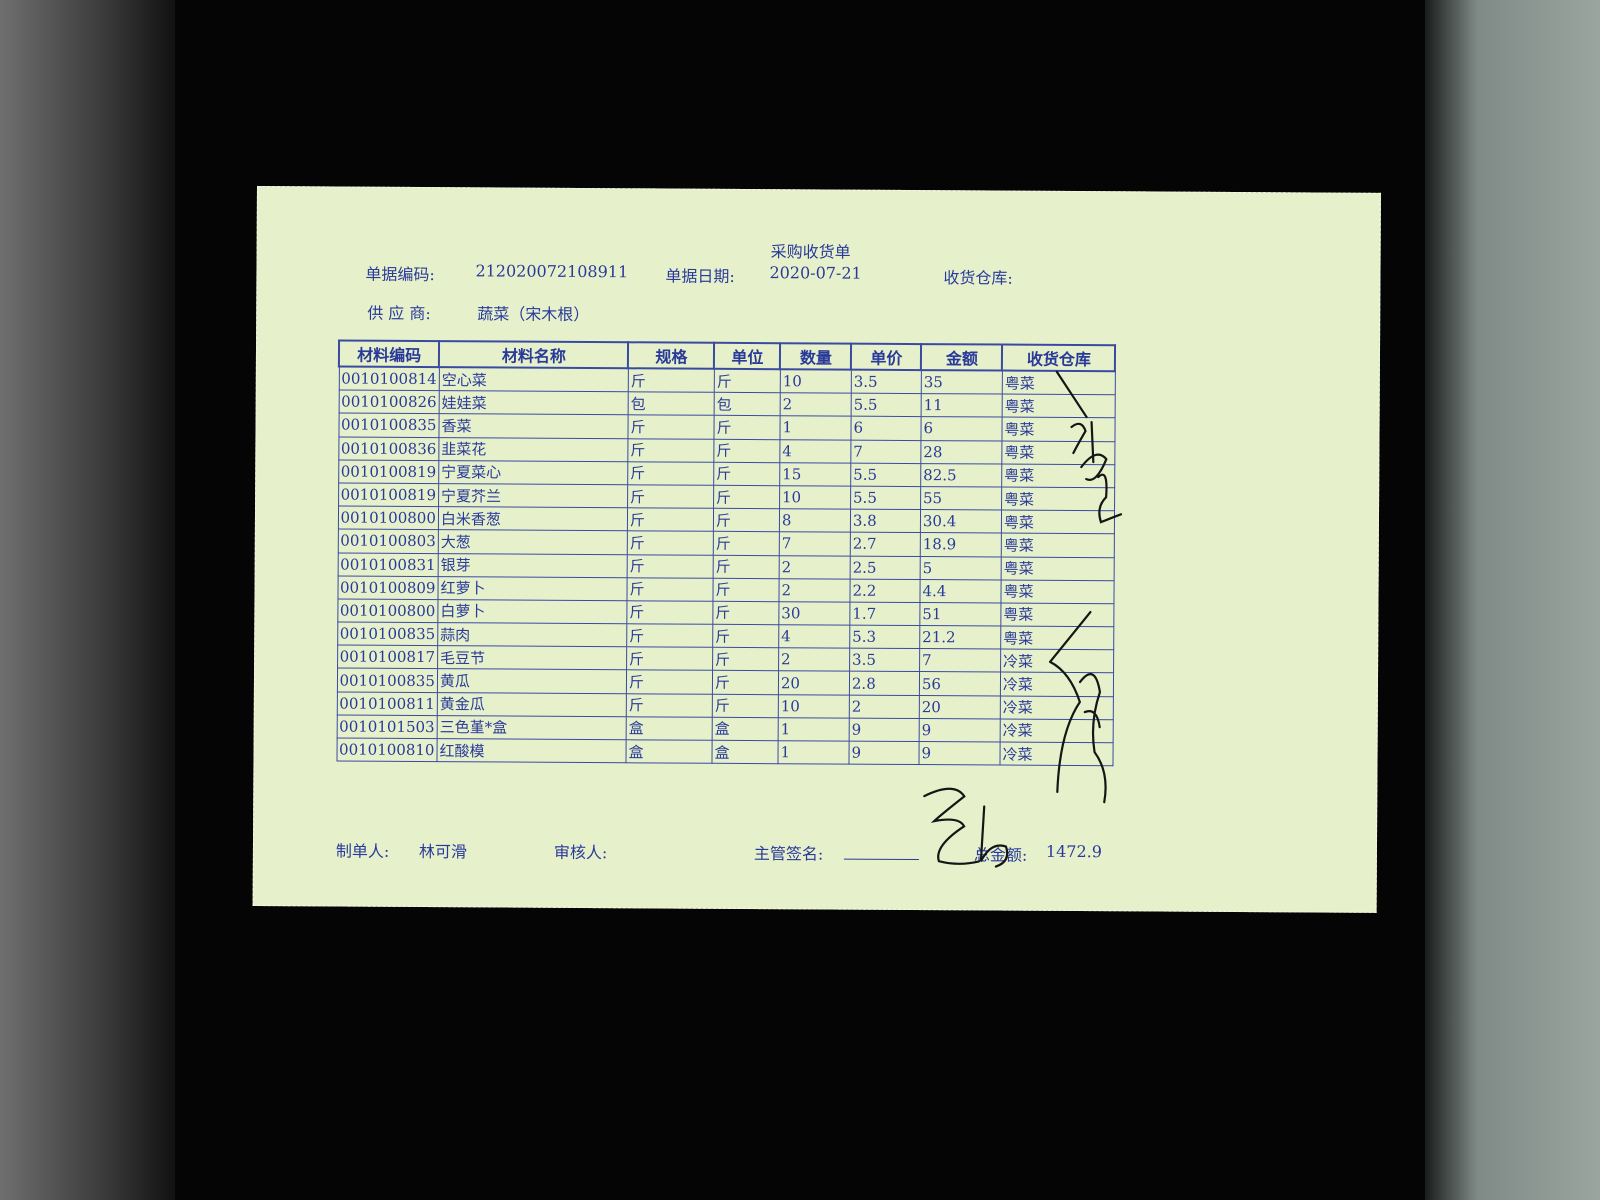 Image resolution: width=1600 pixels, height=1200 pixels. I want to click on table-cell: 0010100809, so click(388, 587).